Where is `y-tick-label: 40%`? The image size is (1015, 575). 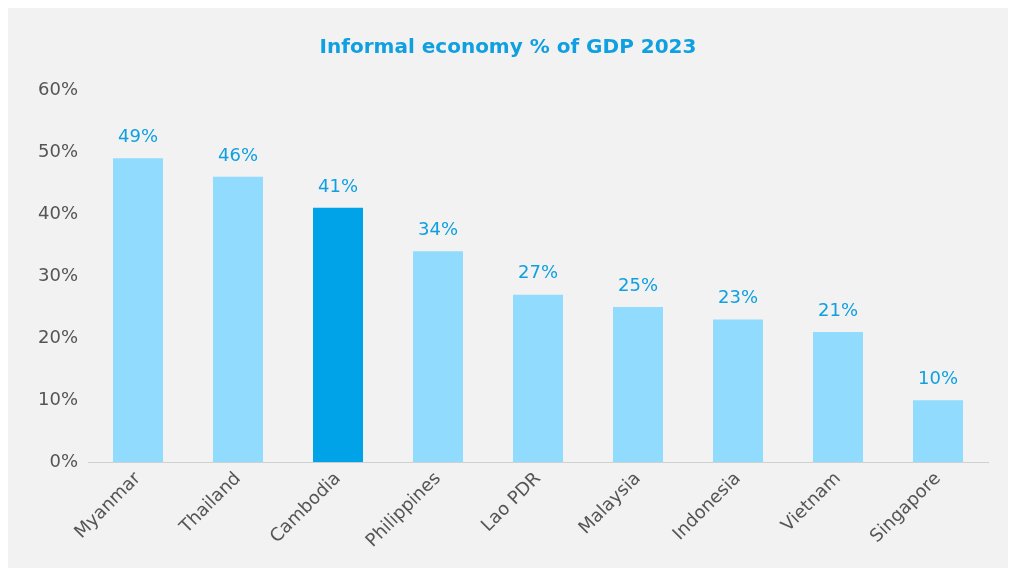
y-tick-label: 40% is located at coordinates (58, 212).